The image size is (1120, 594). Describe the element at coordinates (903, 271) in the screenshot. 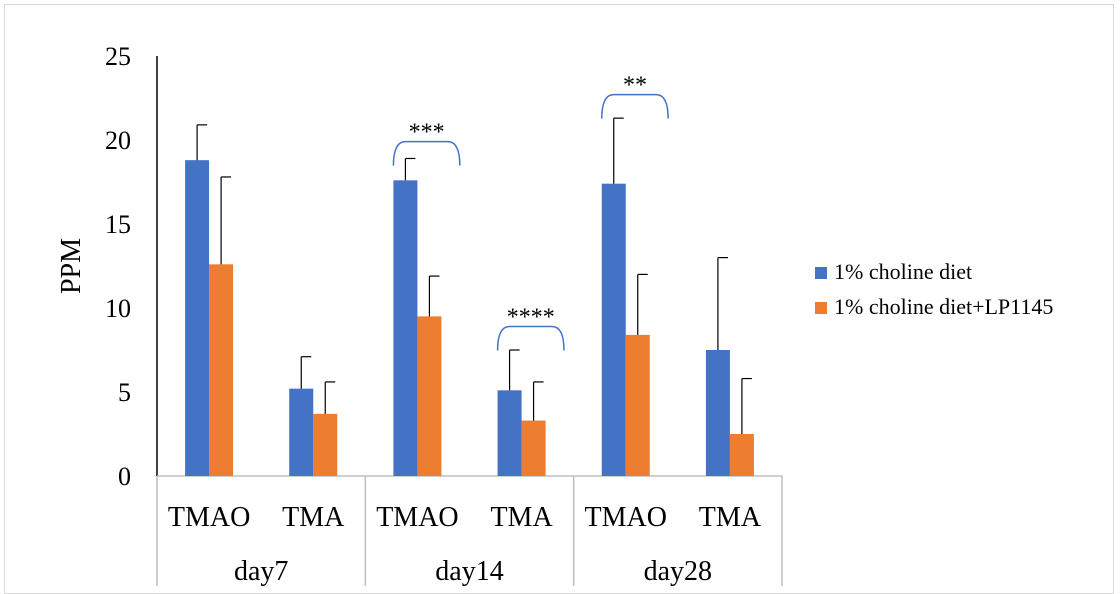

I see `legend-label: 1% choline diet` at that location.